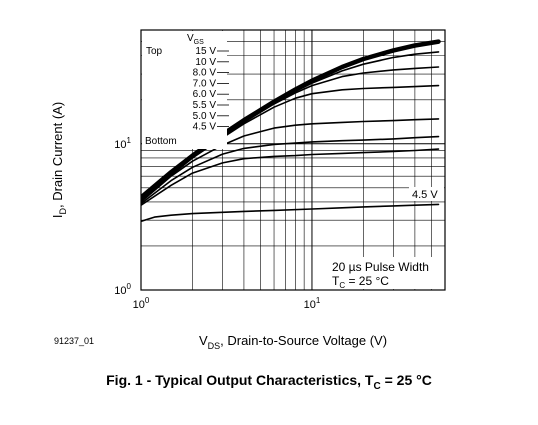 This screenshot has width=538, height=425. I want to click on x-tick-exp: 0, so click(147, 300).